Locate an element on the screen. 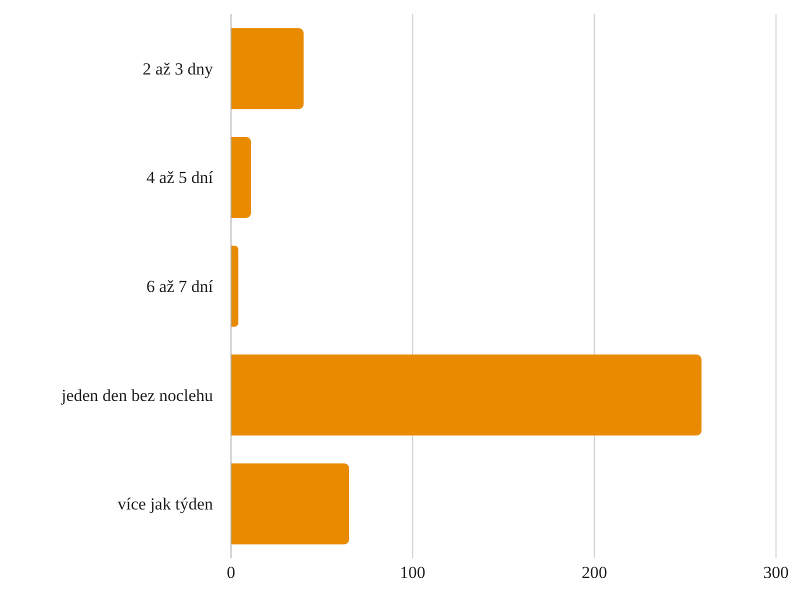 Image resolution: width=795 pixels, height=590 pixels. y-tick-label: jeden den bez noclehu is located at coordinates (137, 395).